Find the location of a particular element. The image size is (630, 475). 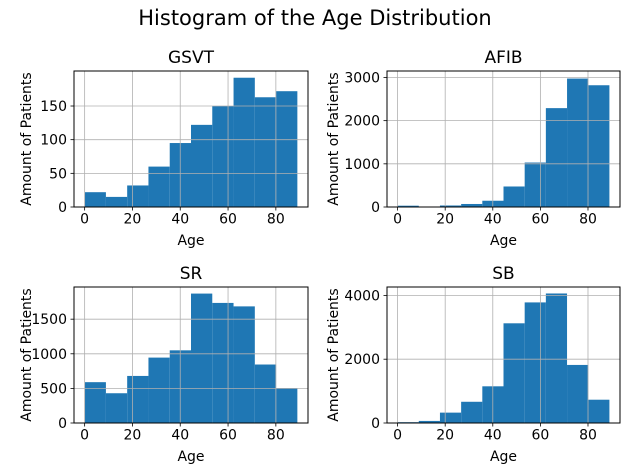

y-axis-ticks: 0 500 1000 1500 is located at coordinates (52, 372).